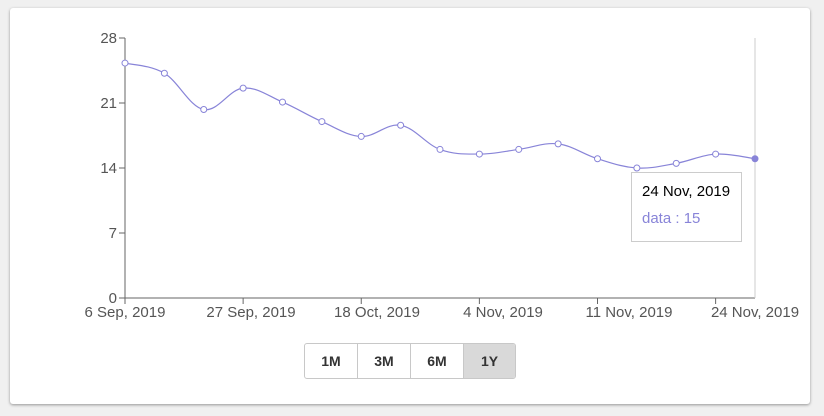 Image resolution: width=824 pixels, height=416 pixels. I want to click on range-button-1y: 1Y, so click(489, 361).